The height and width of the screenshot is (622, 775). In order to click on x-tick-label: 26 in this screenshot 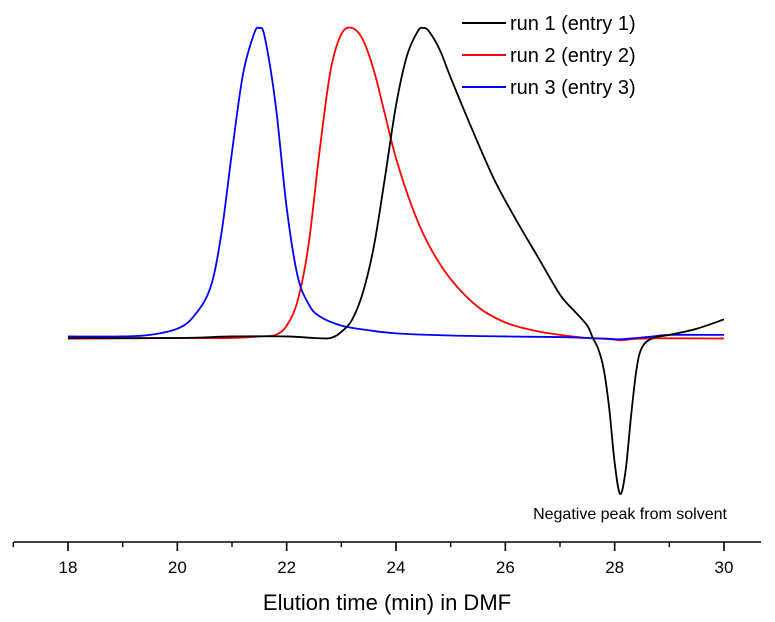, I will do `click(505, 567)`.